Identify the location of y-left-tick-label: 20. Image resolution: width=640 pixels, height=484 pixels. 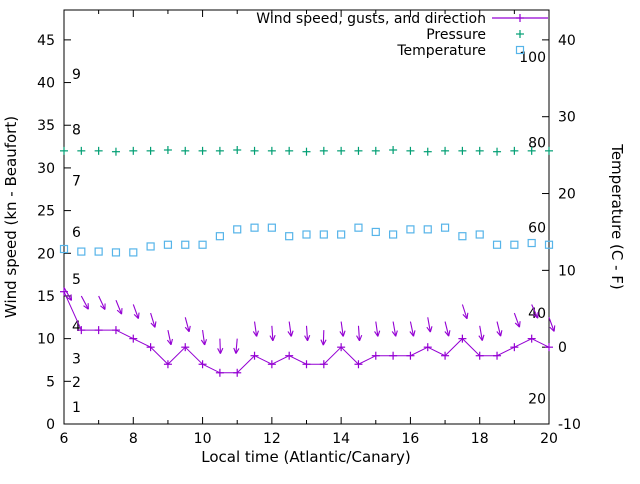
(46, 254).